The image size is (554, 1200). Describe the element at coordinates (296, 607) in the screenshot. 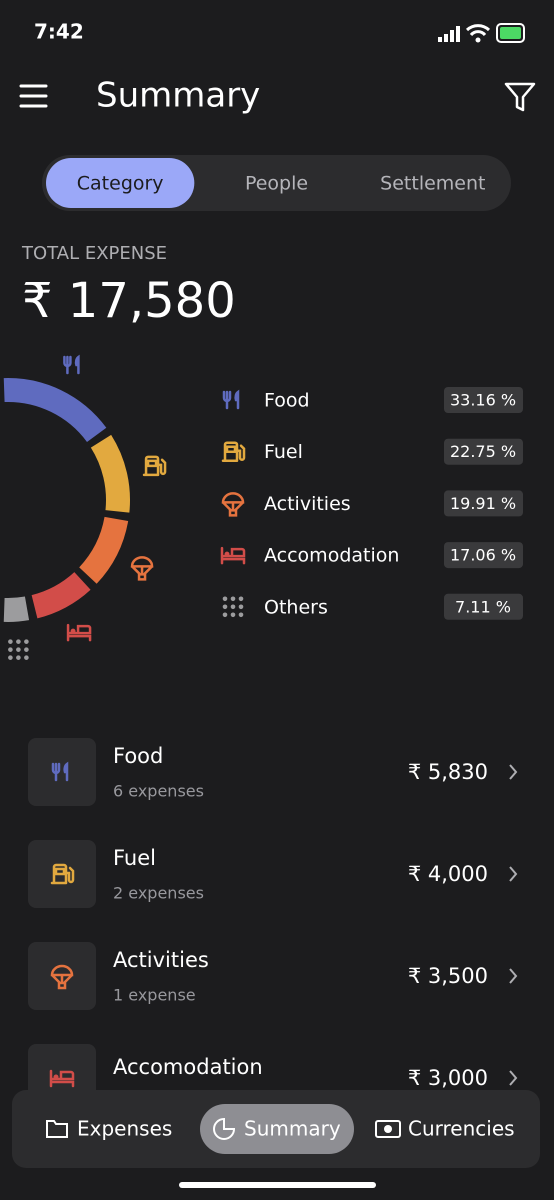

I see `legend-name: Others` at that location.